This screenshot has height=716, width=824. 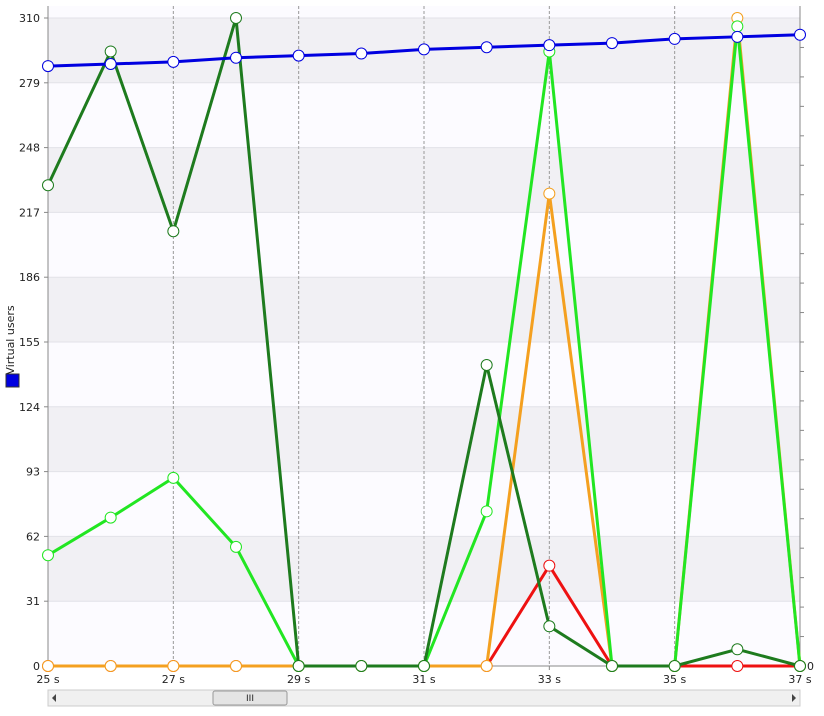 What do you see at coordinates (47, 679) in the screenshot?
I see `x-tick-label: 25 s` at bounding box center [47, 679].